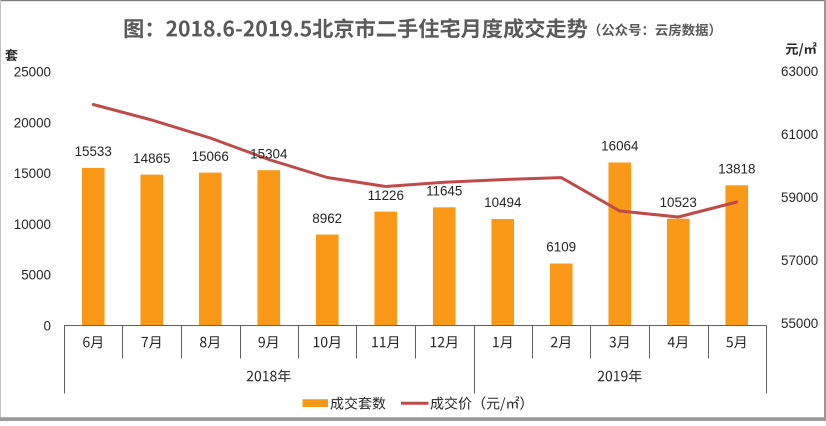 The width and height of the screenshot is (826, 426). Describe the element at coordinates (269, 153) in the screenshot. I see `svg-text: 15304` at that location.